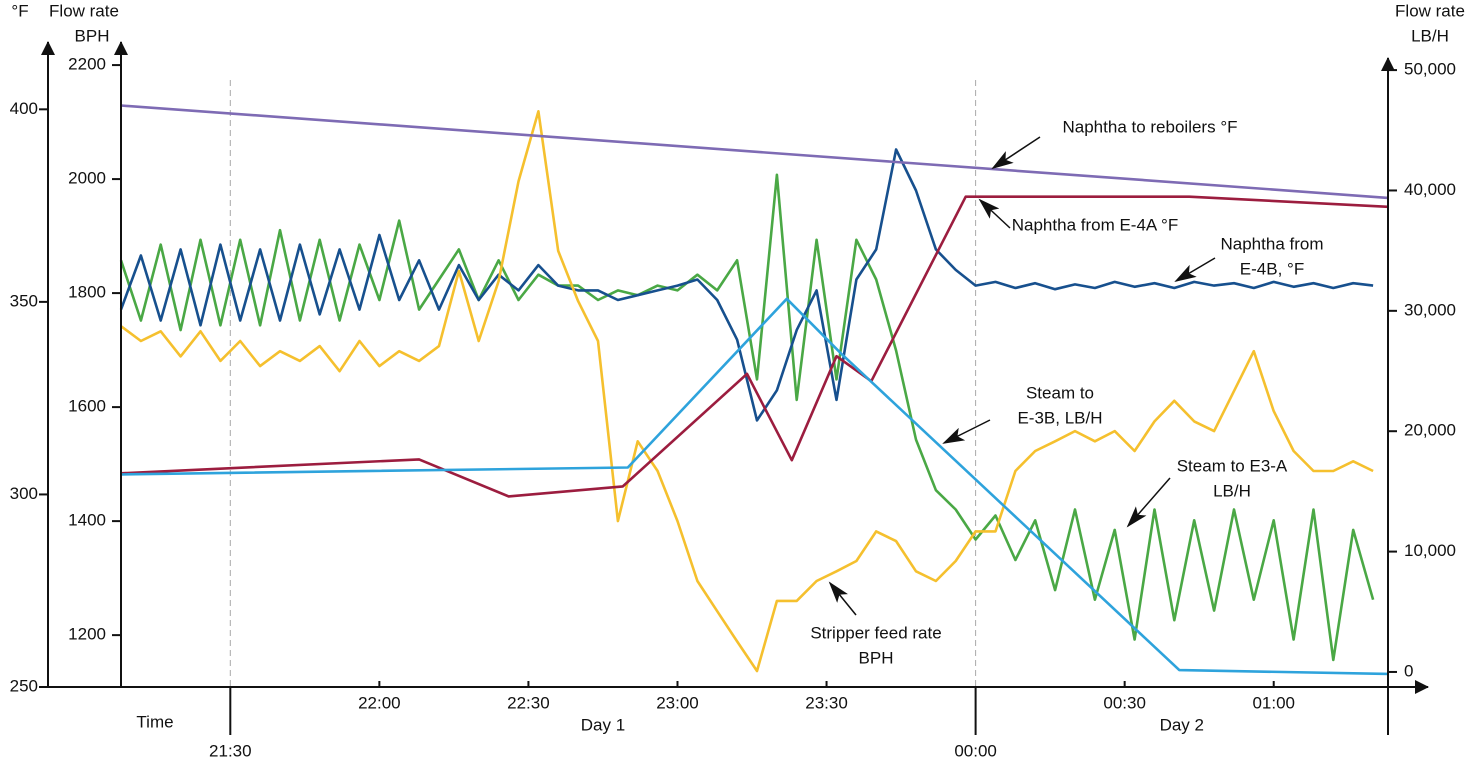  Describe the element at coordinates (1095, 224) in the screenshot. I see `annotation: Naphtha from E-4A °F` at that location.